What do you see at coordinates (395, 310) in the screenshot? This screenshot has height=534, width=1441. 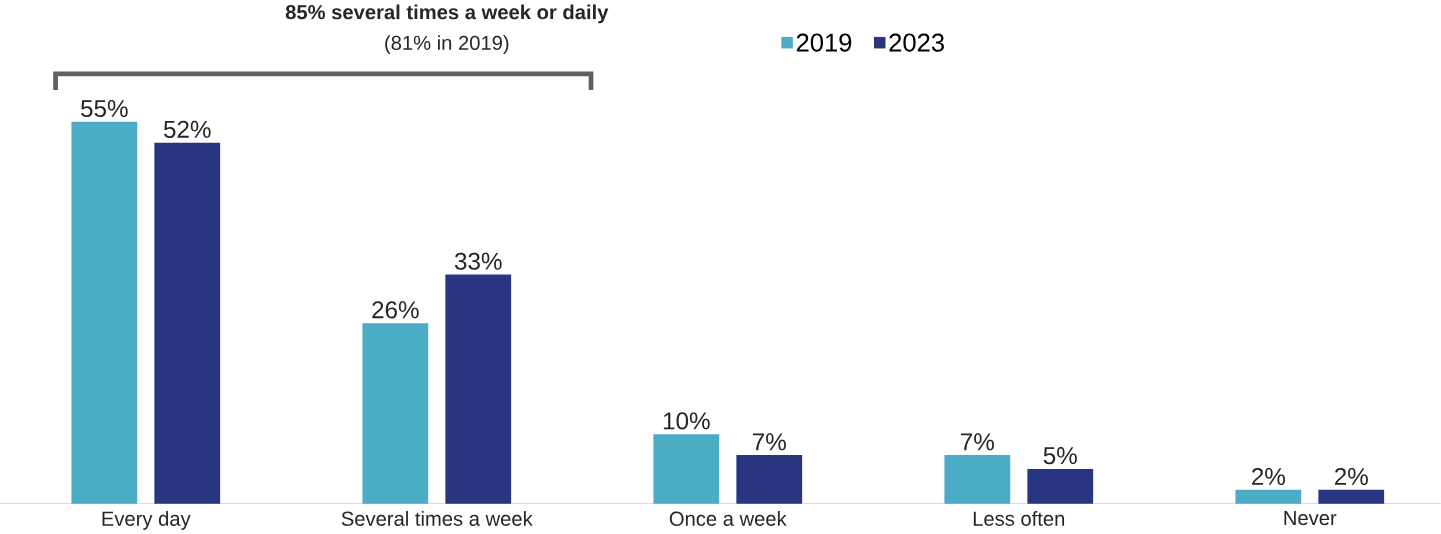 I see `data-label: 26%` at bounding box center [395, 310].